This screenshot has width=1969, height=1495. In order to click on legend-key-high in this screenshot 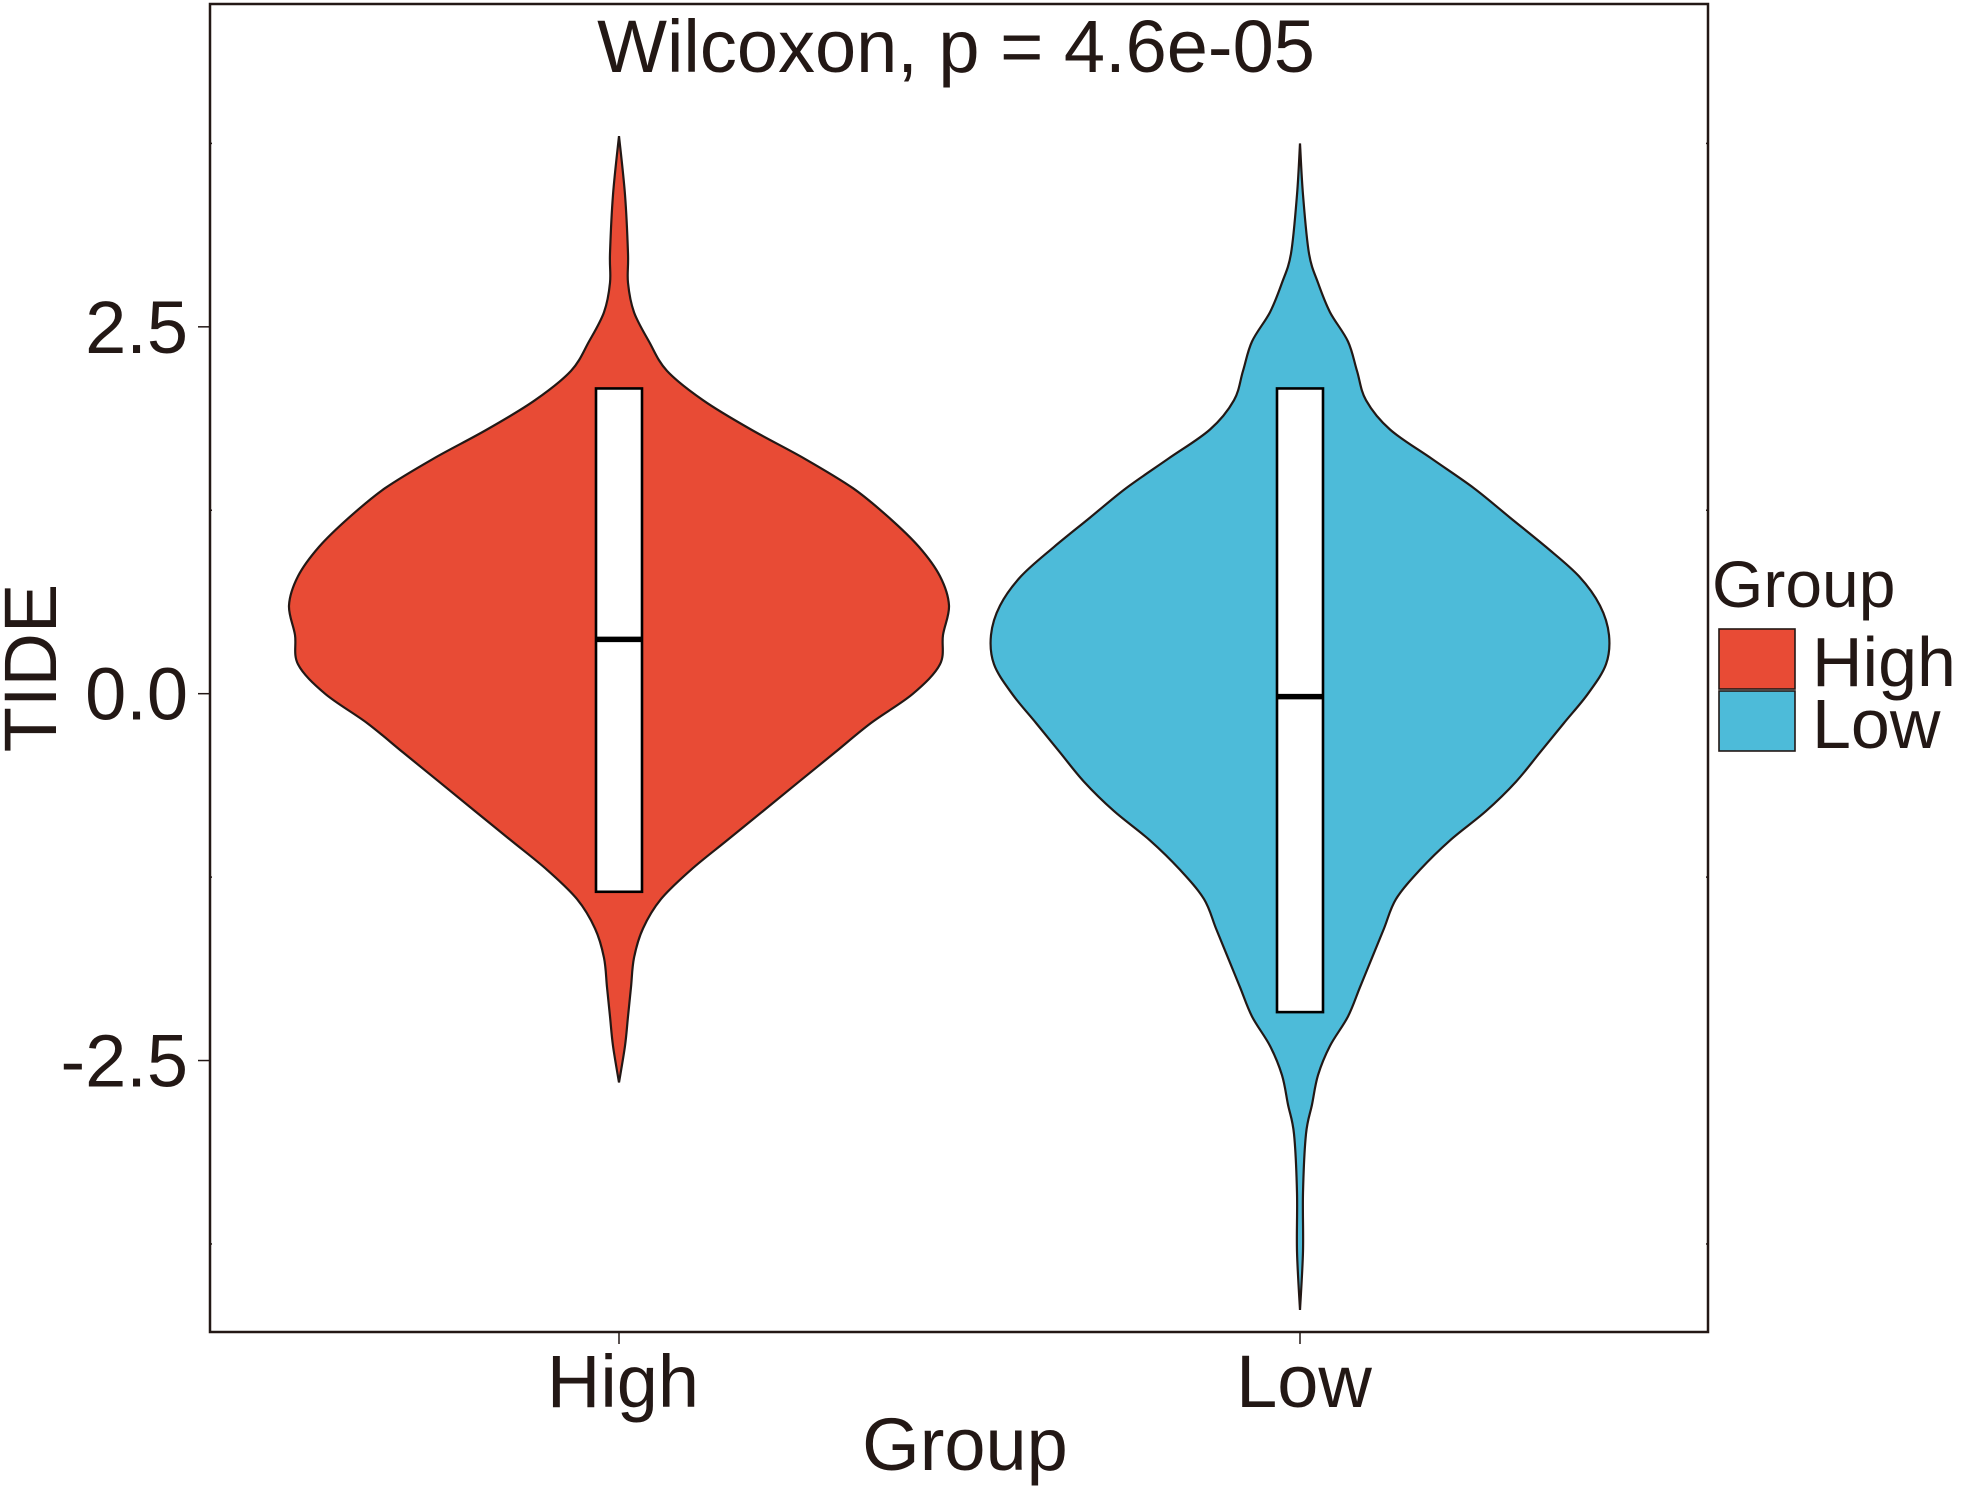, I will do `click(1757, 659)`.